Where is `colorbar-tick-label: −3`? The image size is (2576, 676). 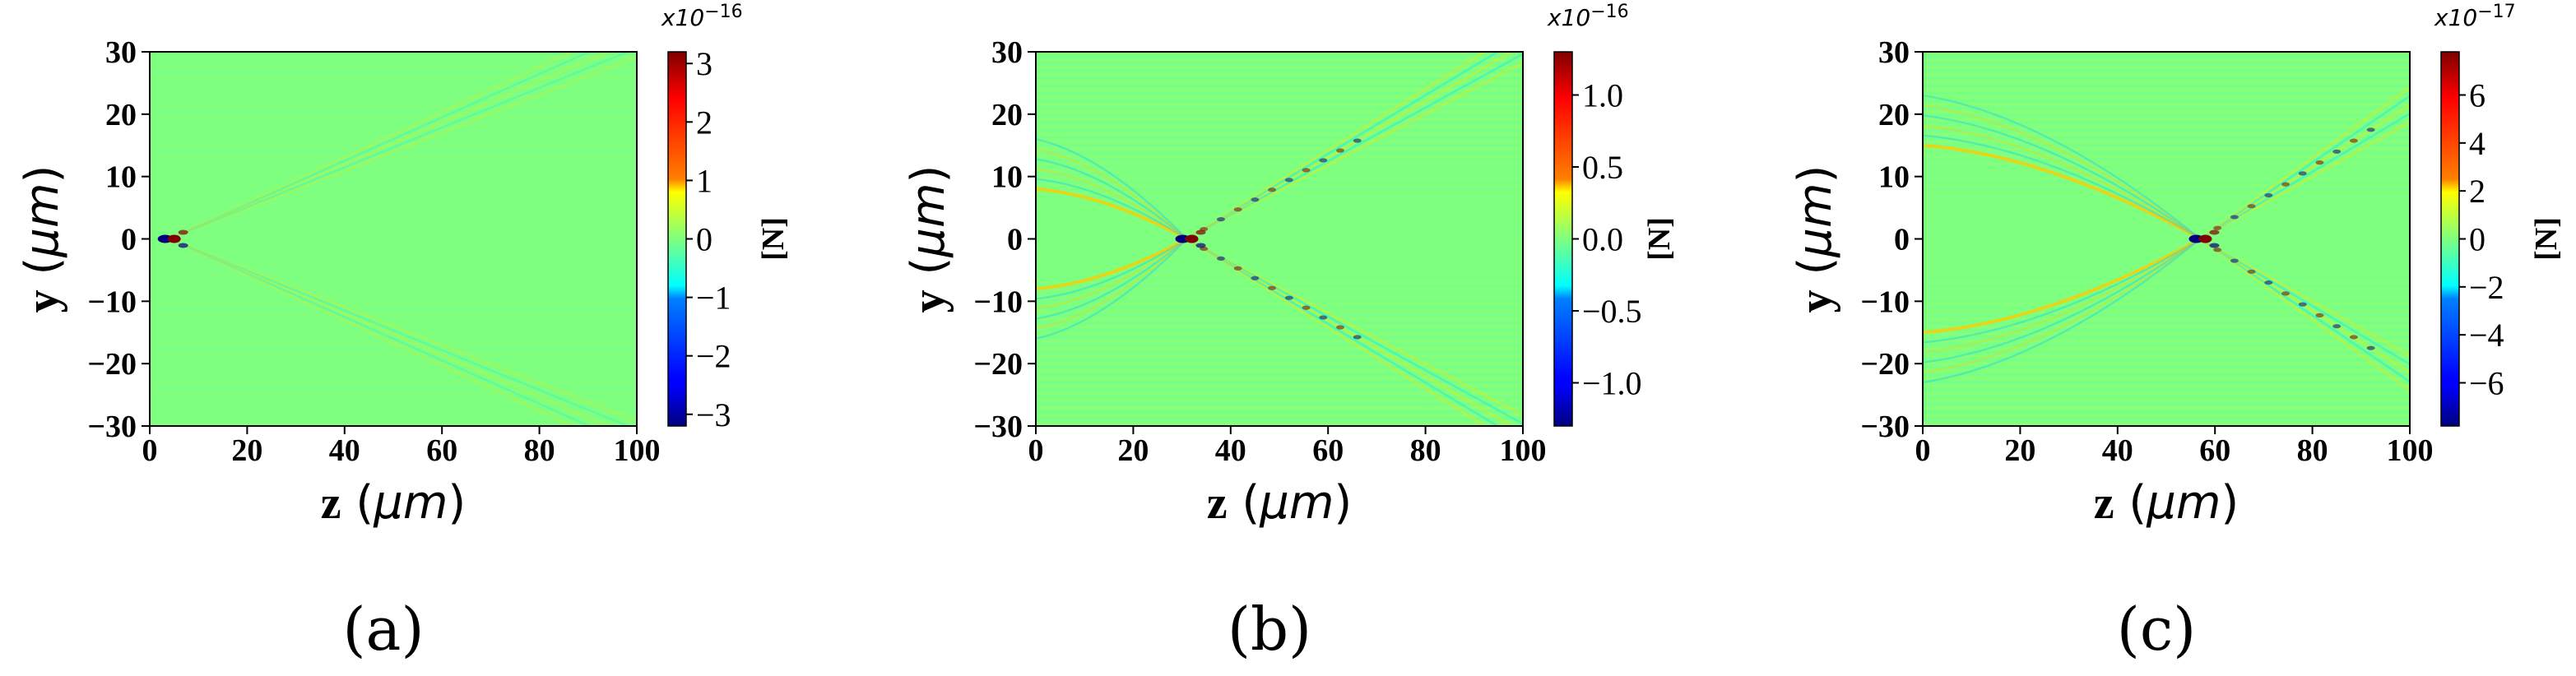 colorbar-tick-label: −3 is located at coordinates (713, 415).